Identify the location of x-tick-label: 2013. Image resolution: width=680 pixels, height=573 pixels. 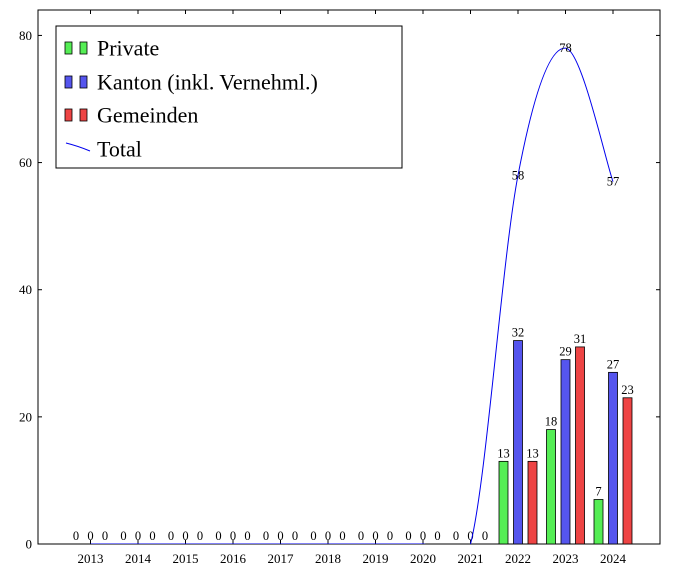
(91, 558).